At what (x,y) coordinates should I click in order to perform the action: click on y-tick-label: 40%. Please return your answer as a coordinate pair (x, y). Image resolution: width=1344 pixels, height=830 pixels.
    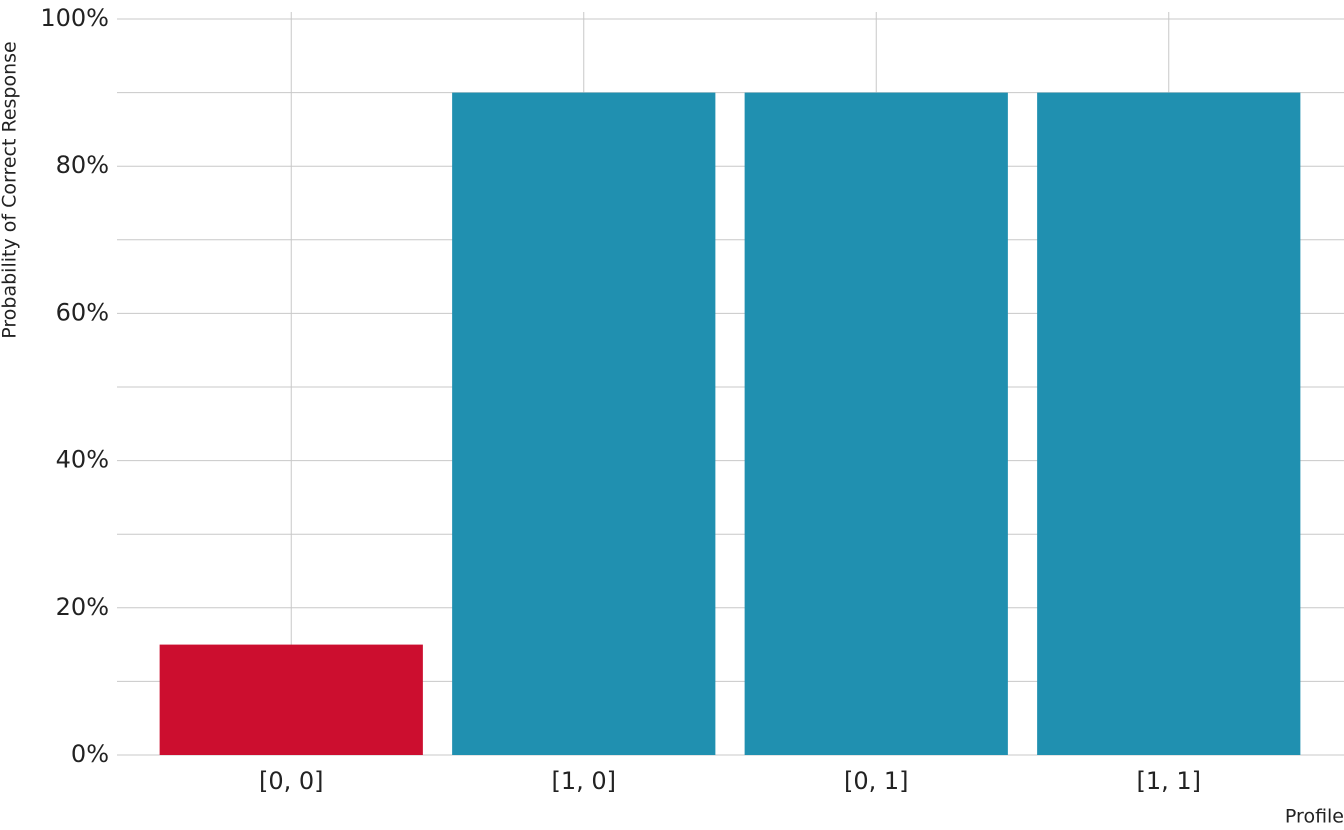
    Looking at the image, I should click on (82, 460).